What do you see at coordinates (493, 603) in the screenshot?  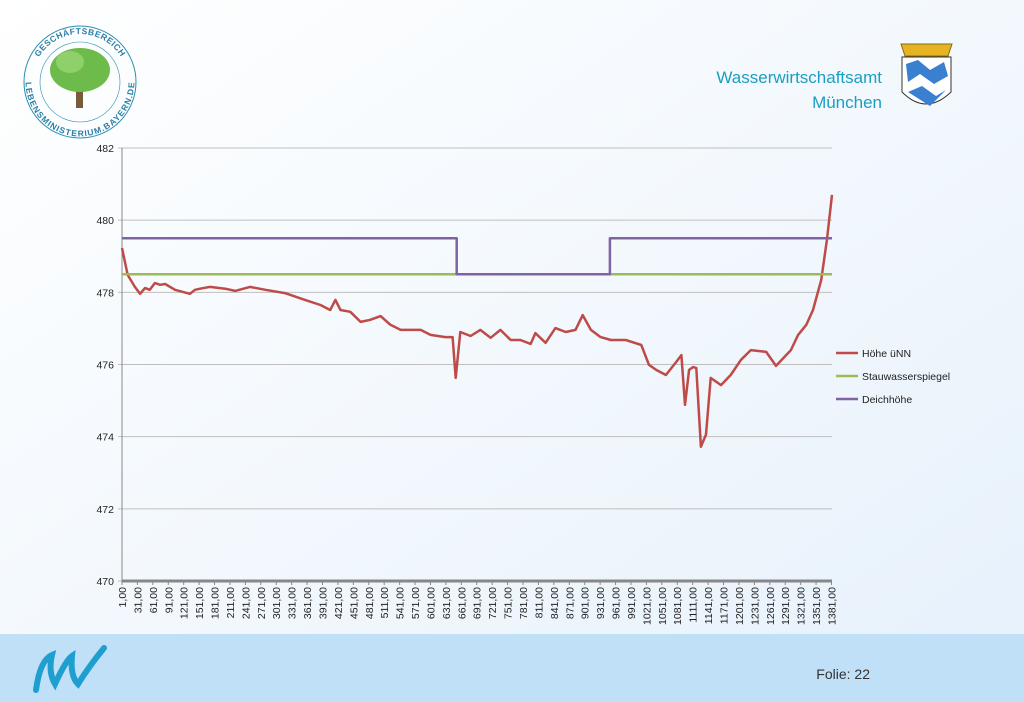 I see `x-tick-label: 721,00` at bounding box center [493, 603].